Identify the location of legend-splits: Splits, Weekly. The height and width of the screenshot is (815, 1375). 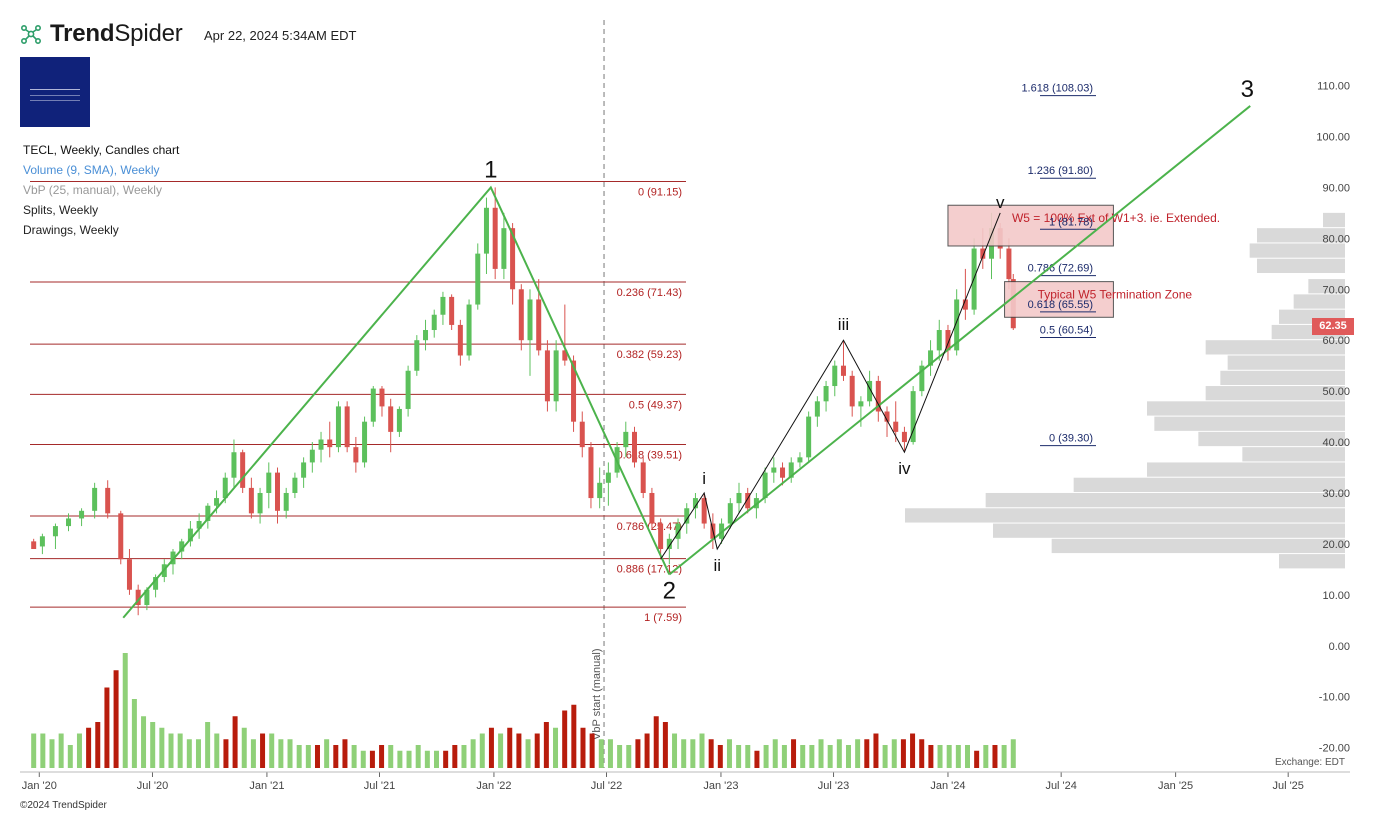
(61, 210).